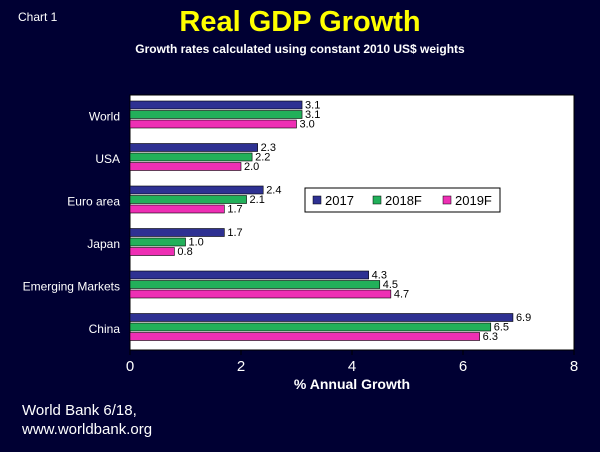 Image resolution: width=600 pixels, height=452 pixels. Describe the element at coordinates (273, 191) in the screenshot. I see `data-label: 2.4` at that location.